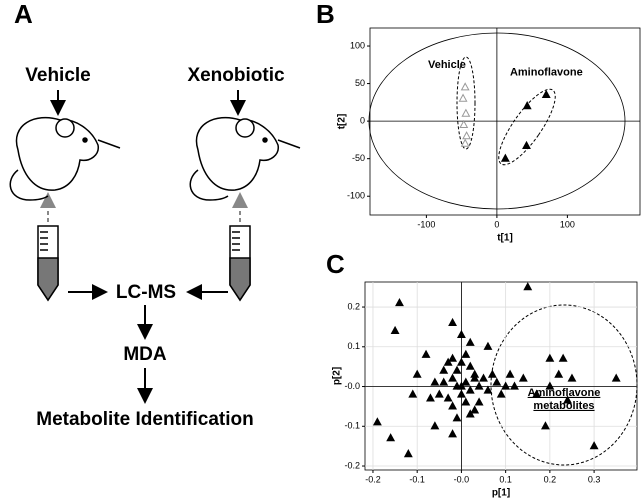 Image resolution: width=641 pixels, height=499 pixels. I want to click on y-tick-label: -50, so click(358, 158).